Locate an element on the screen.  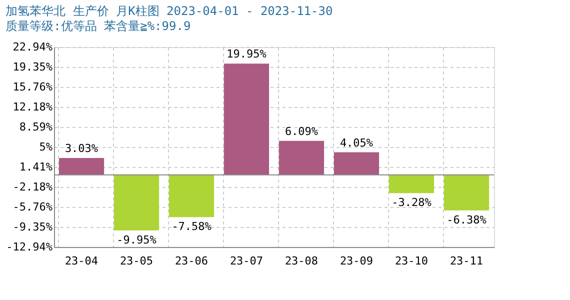
y-tick-label: -12.94% is located at coordinates (29, 247).